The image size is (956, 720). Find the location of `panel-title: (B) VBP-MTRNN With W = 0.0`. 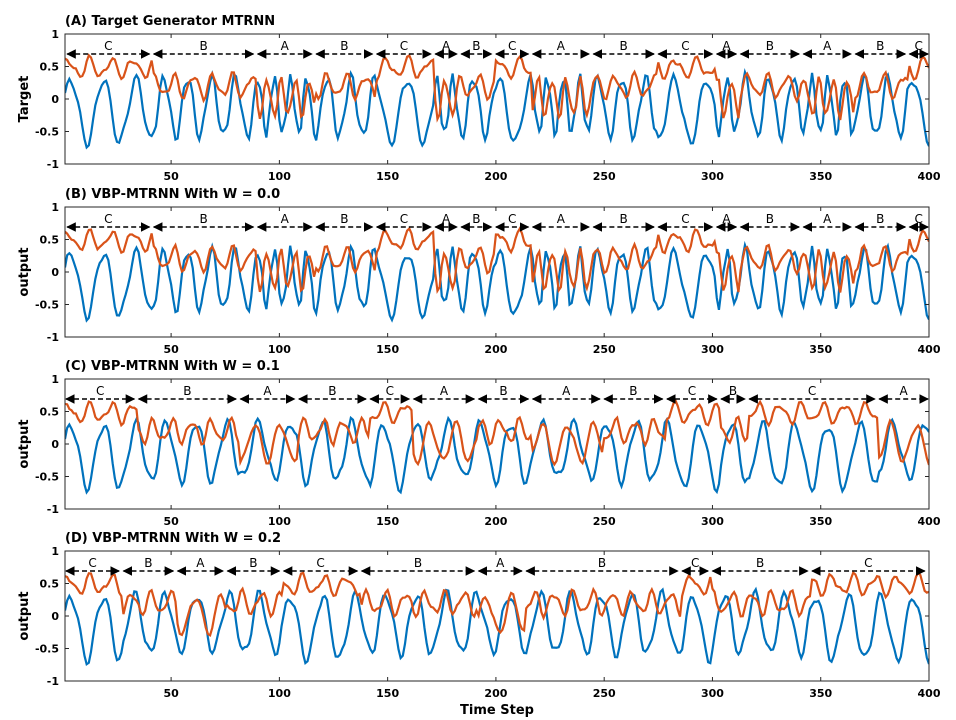

panel-title: (B) VBP-MTRNN With W = 0.0 is located at coordinates (172, 194).